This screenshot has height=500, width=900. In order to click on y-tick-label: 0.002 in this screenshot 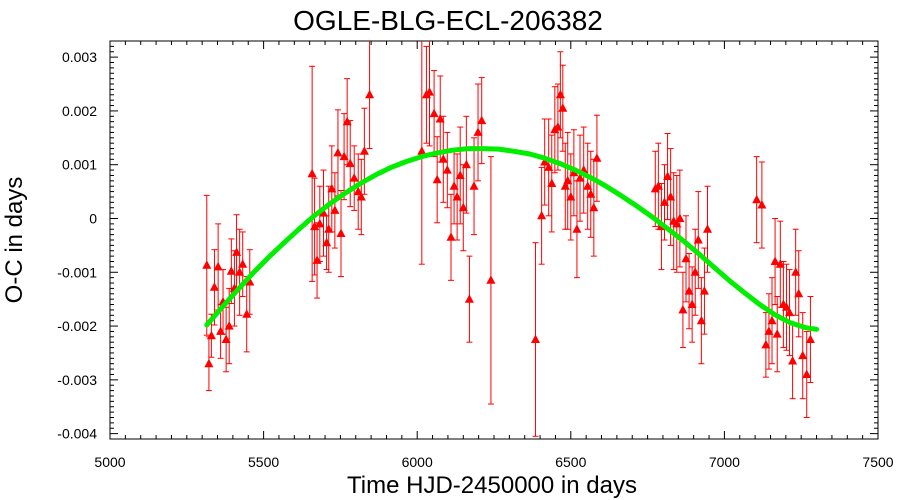, I will do `click(79, 111)`.